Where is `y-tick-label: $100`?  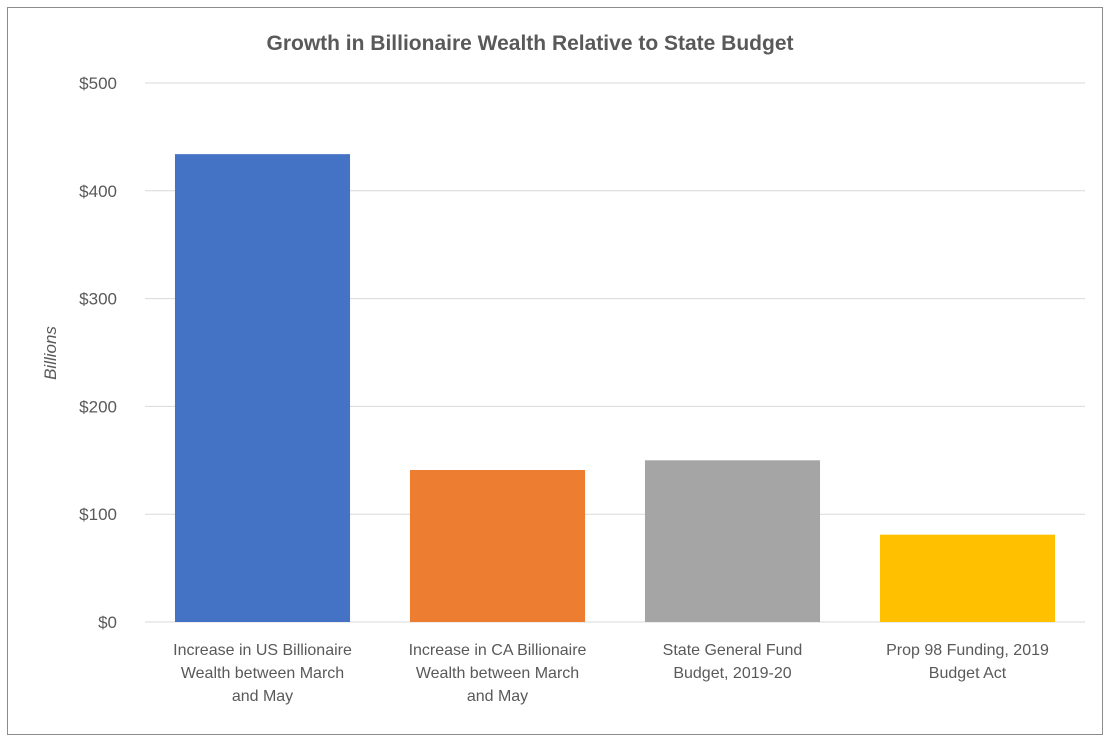
y-tick-label: $100 is located at coordinates (98, 514).